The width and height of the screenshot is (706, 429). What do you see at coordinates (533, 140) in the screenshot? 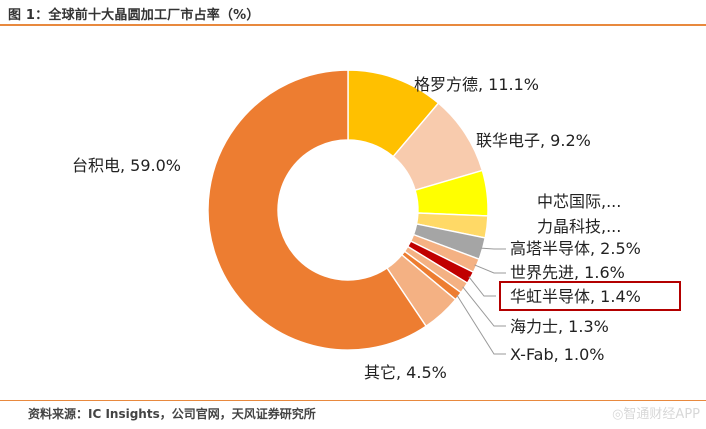
I see `label-联华电子: 联华电子, 9.2%` at bounding box center [533, 140].